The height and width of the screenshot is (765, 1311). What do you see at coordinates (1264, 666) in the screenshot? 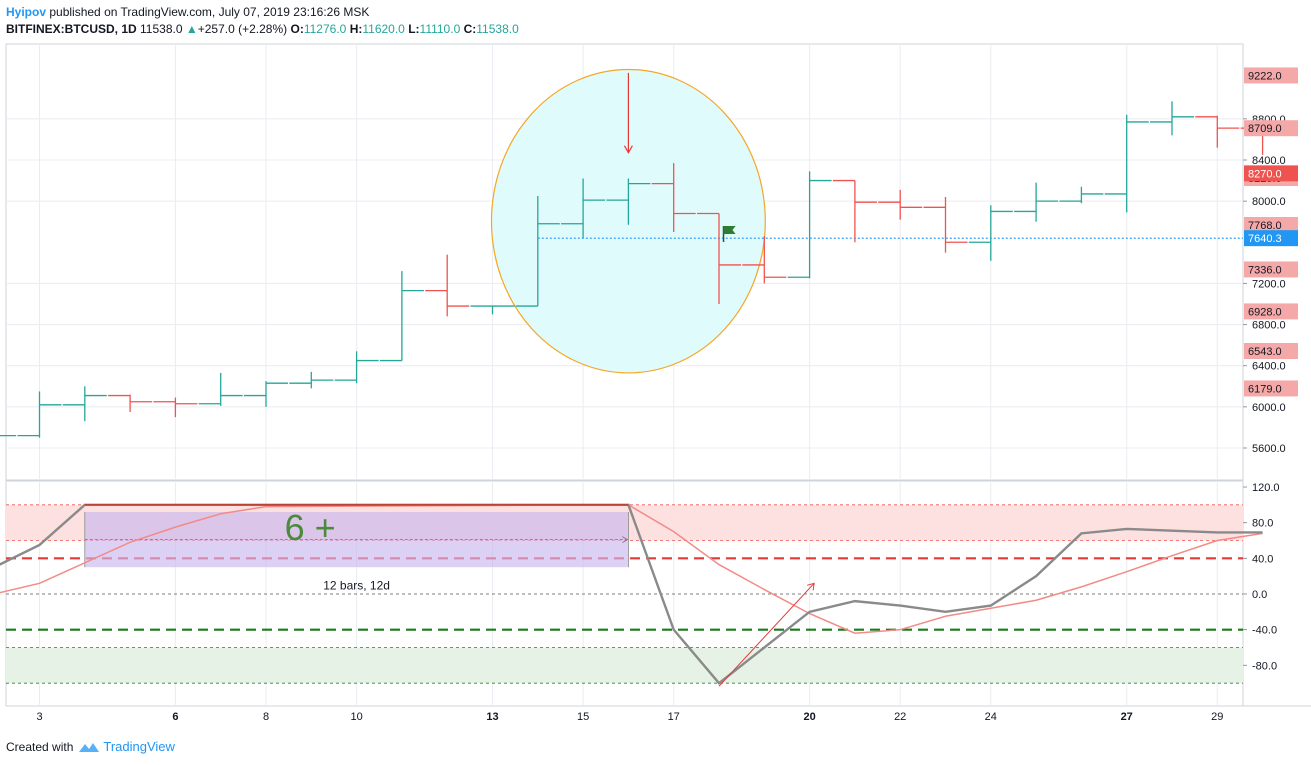
I see `osc-tick-label: -80.0` at bounding box center [1264, 666].